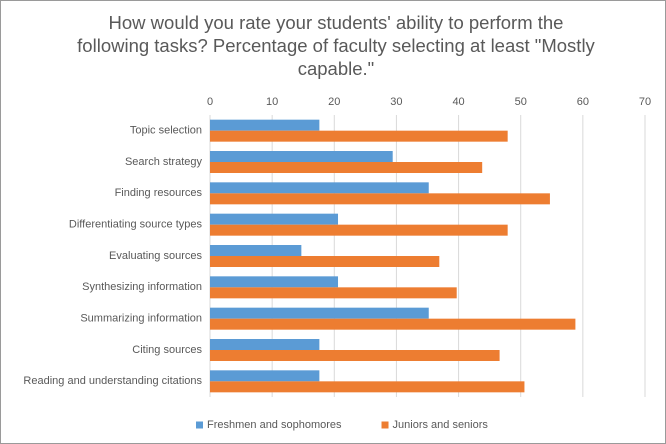  What do you see at coordinates (396, 102) in the screenshot?
I see `x-tick-label: 30` at bounding box center [396, 102].